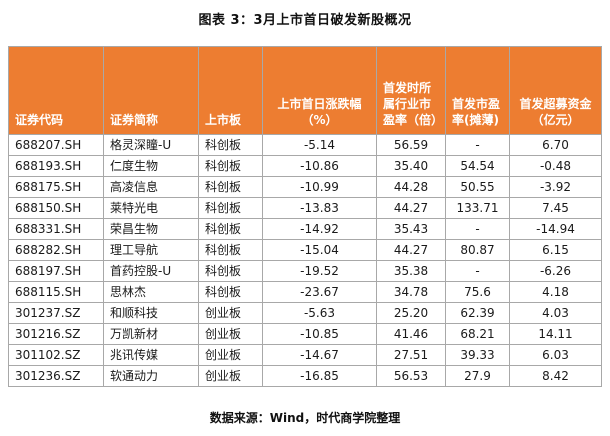  I want to click on table-row: 301216.SZ 万凯新材 创业板 -10.85 41.46 68.21 14.11, so click(305, 334).